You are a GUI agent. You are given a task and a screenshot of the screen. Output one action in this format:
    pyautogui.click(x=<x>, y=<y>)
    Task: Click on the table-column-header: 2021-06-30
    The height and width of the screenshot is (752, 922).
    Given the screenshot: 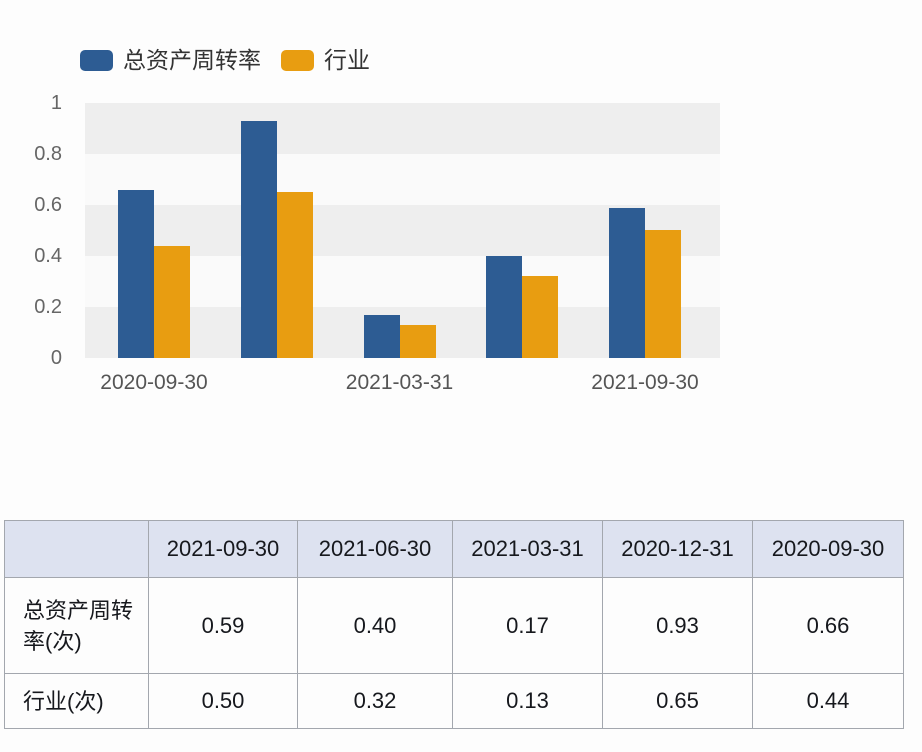 What is the action you would take?
    pyautogui.click(x=375, y=549)
    